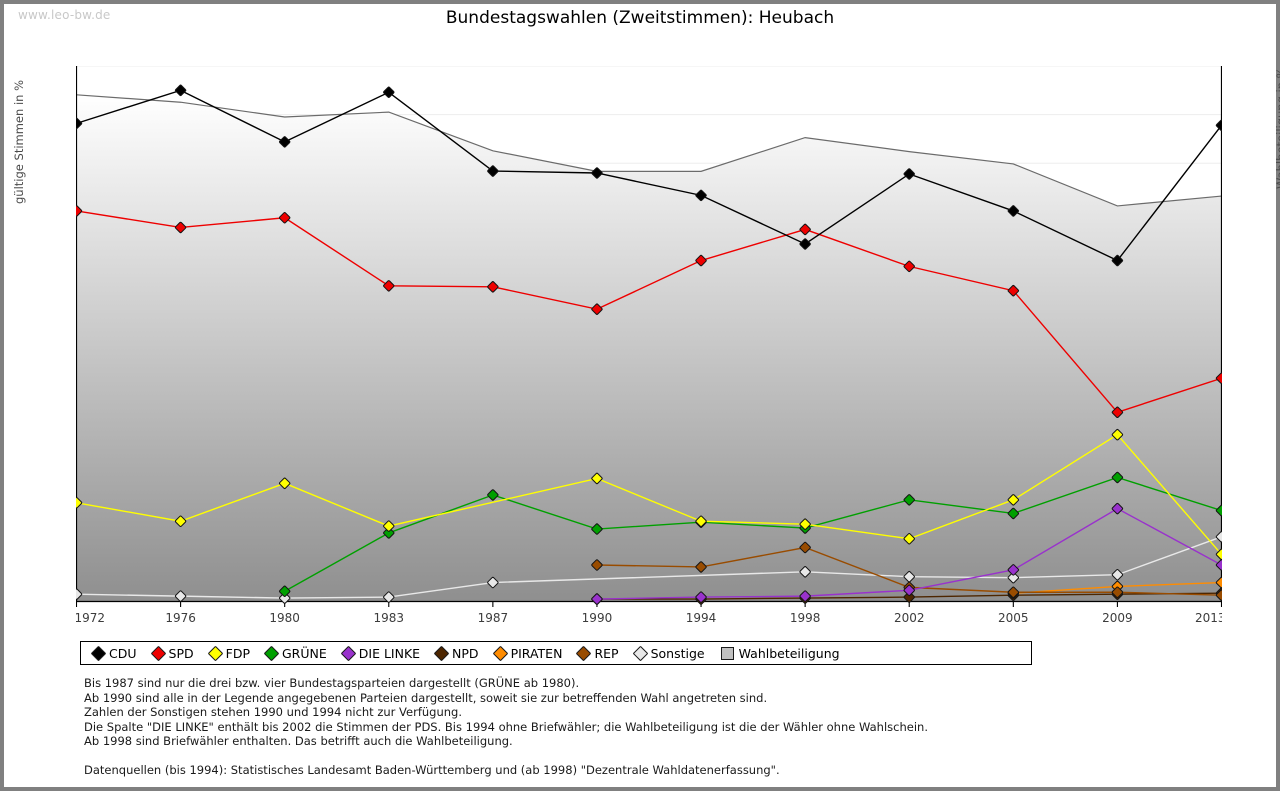 This screenshot has width=1280, height=791. I want to click on svg-text: 2009, so click(1117, 618).